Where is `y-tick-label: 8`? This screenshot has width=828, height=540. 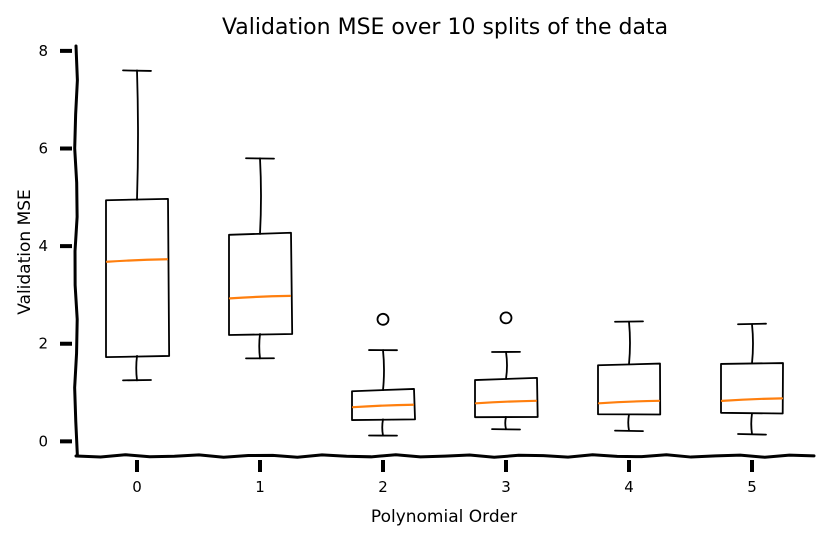 y-tick-label: 8 is located at coordinates (43, 51).